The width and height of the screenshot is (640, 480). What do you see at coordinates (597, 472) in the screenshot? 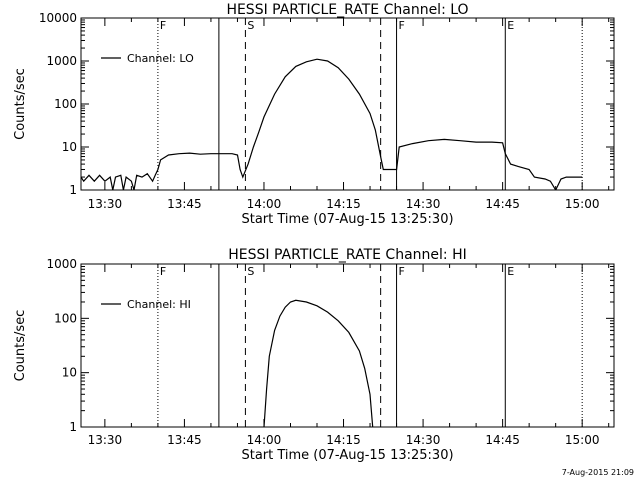
I see `generation-timestamp: 7-Aug-2015 21:09` at bounding box center [597, 472].